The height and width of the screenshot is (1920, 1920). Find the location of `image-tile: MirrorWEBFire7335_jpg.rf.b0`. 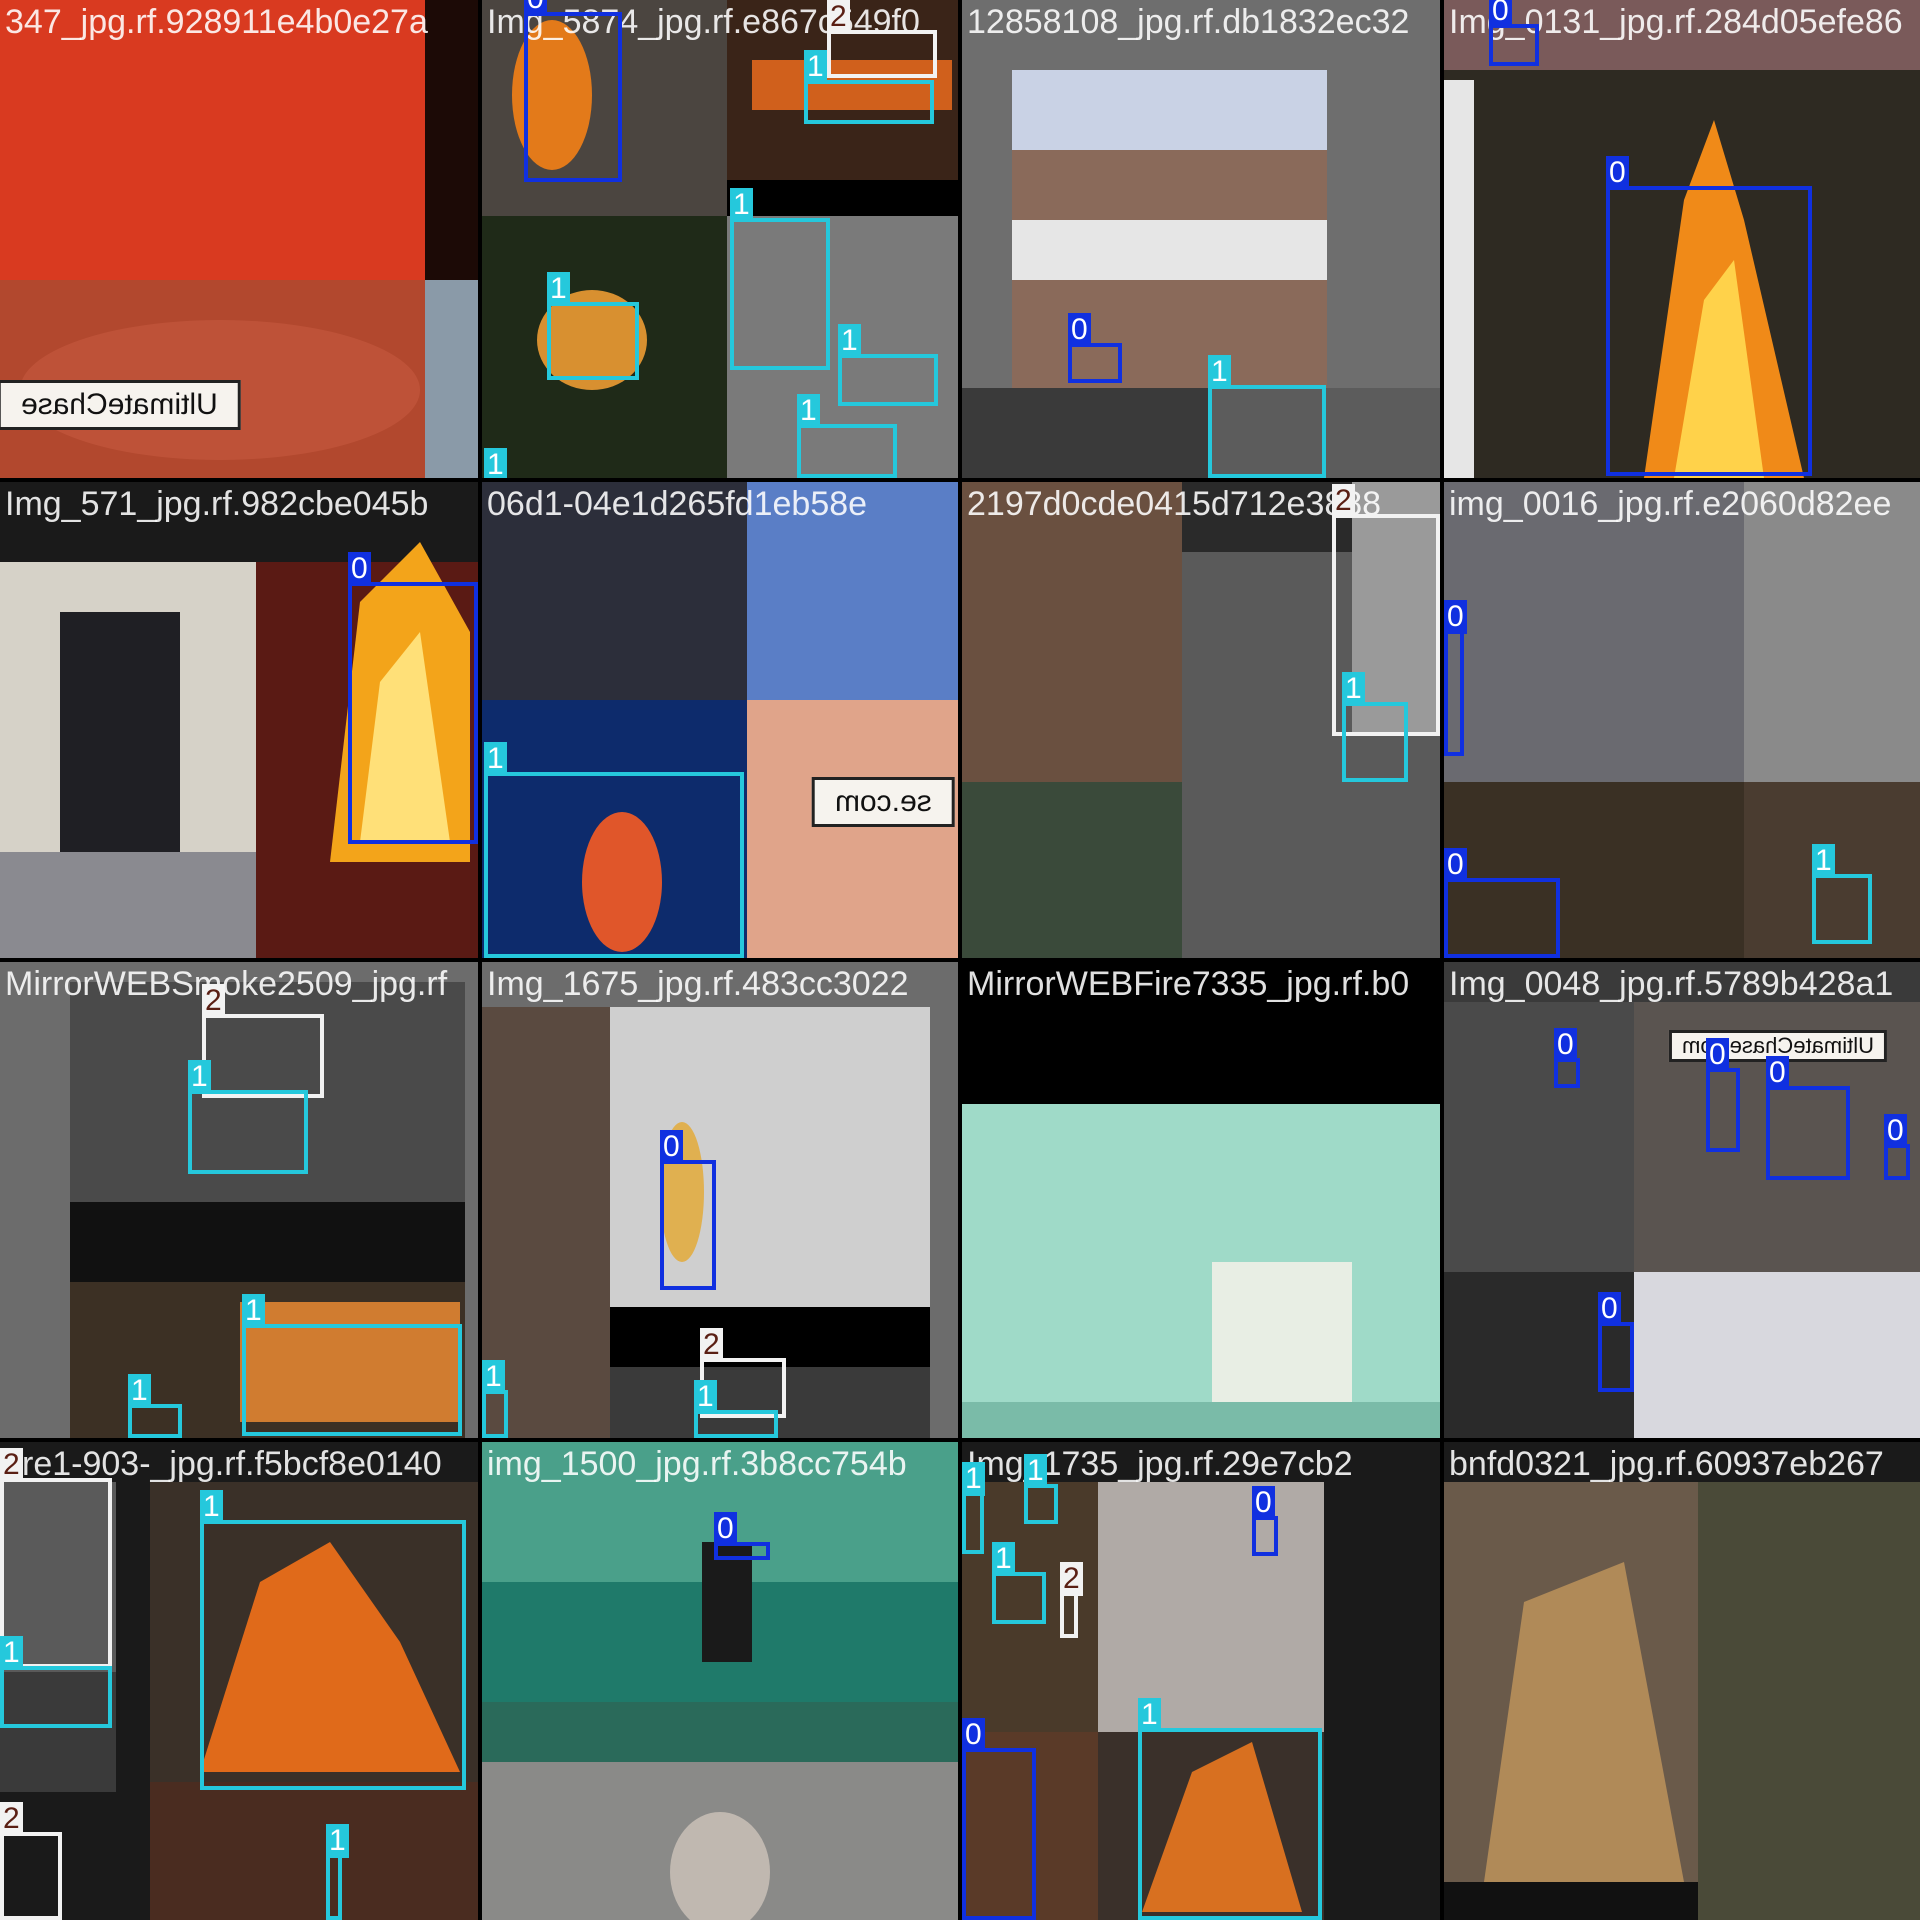

image-tile: MirrorWEBFire7335_jpg.rf.b0 is located at coordinates (1201, 1200).